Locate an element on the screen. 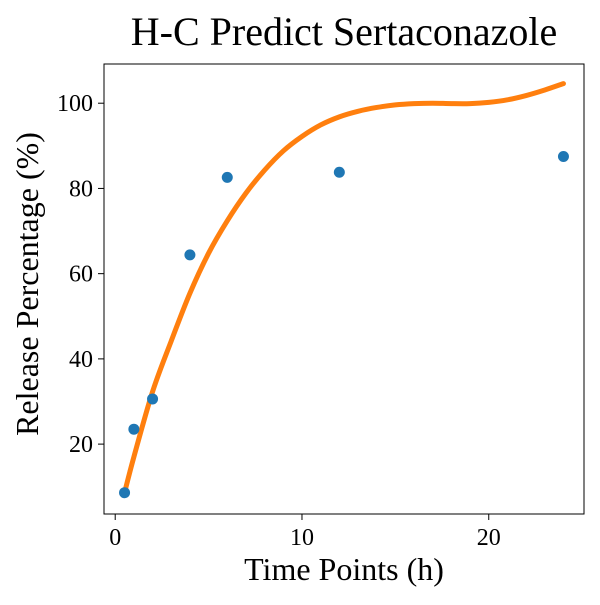 This screenshot has height=605, width=600. x-tick-label: 10 is located at coordinates (302, 538).